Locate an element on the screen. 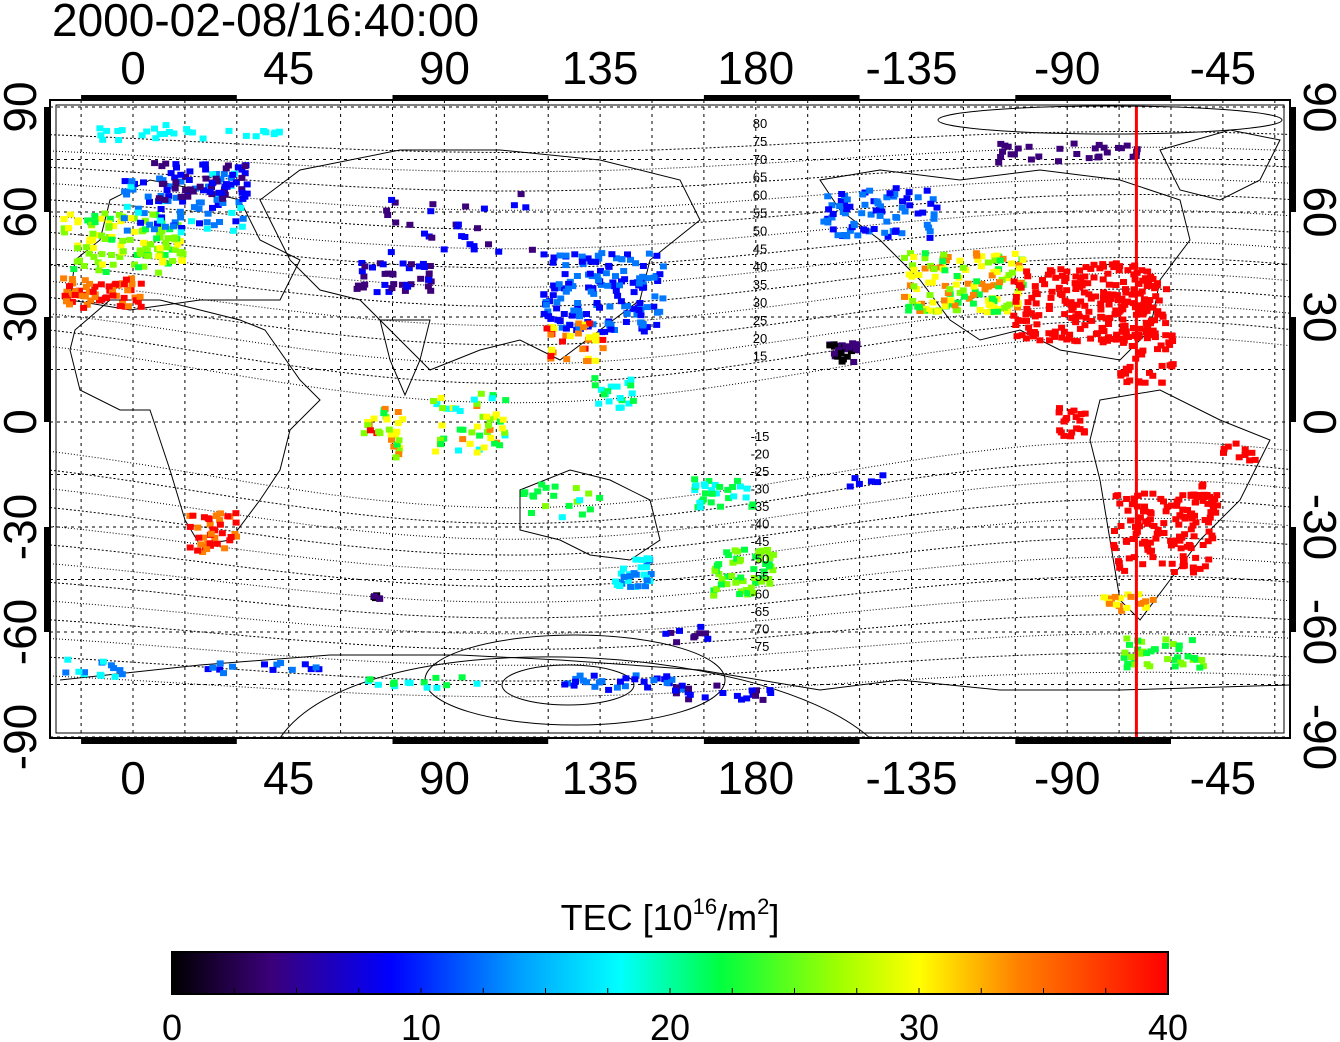  contour-label: -40 is located at coordinates (760, 524).